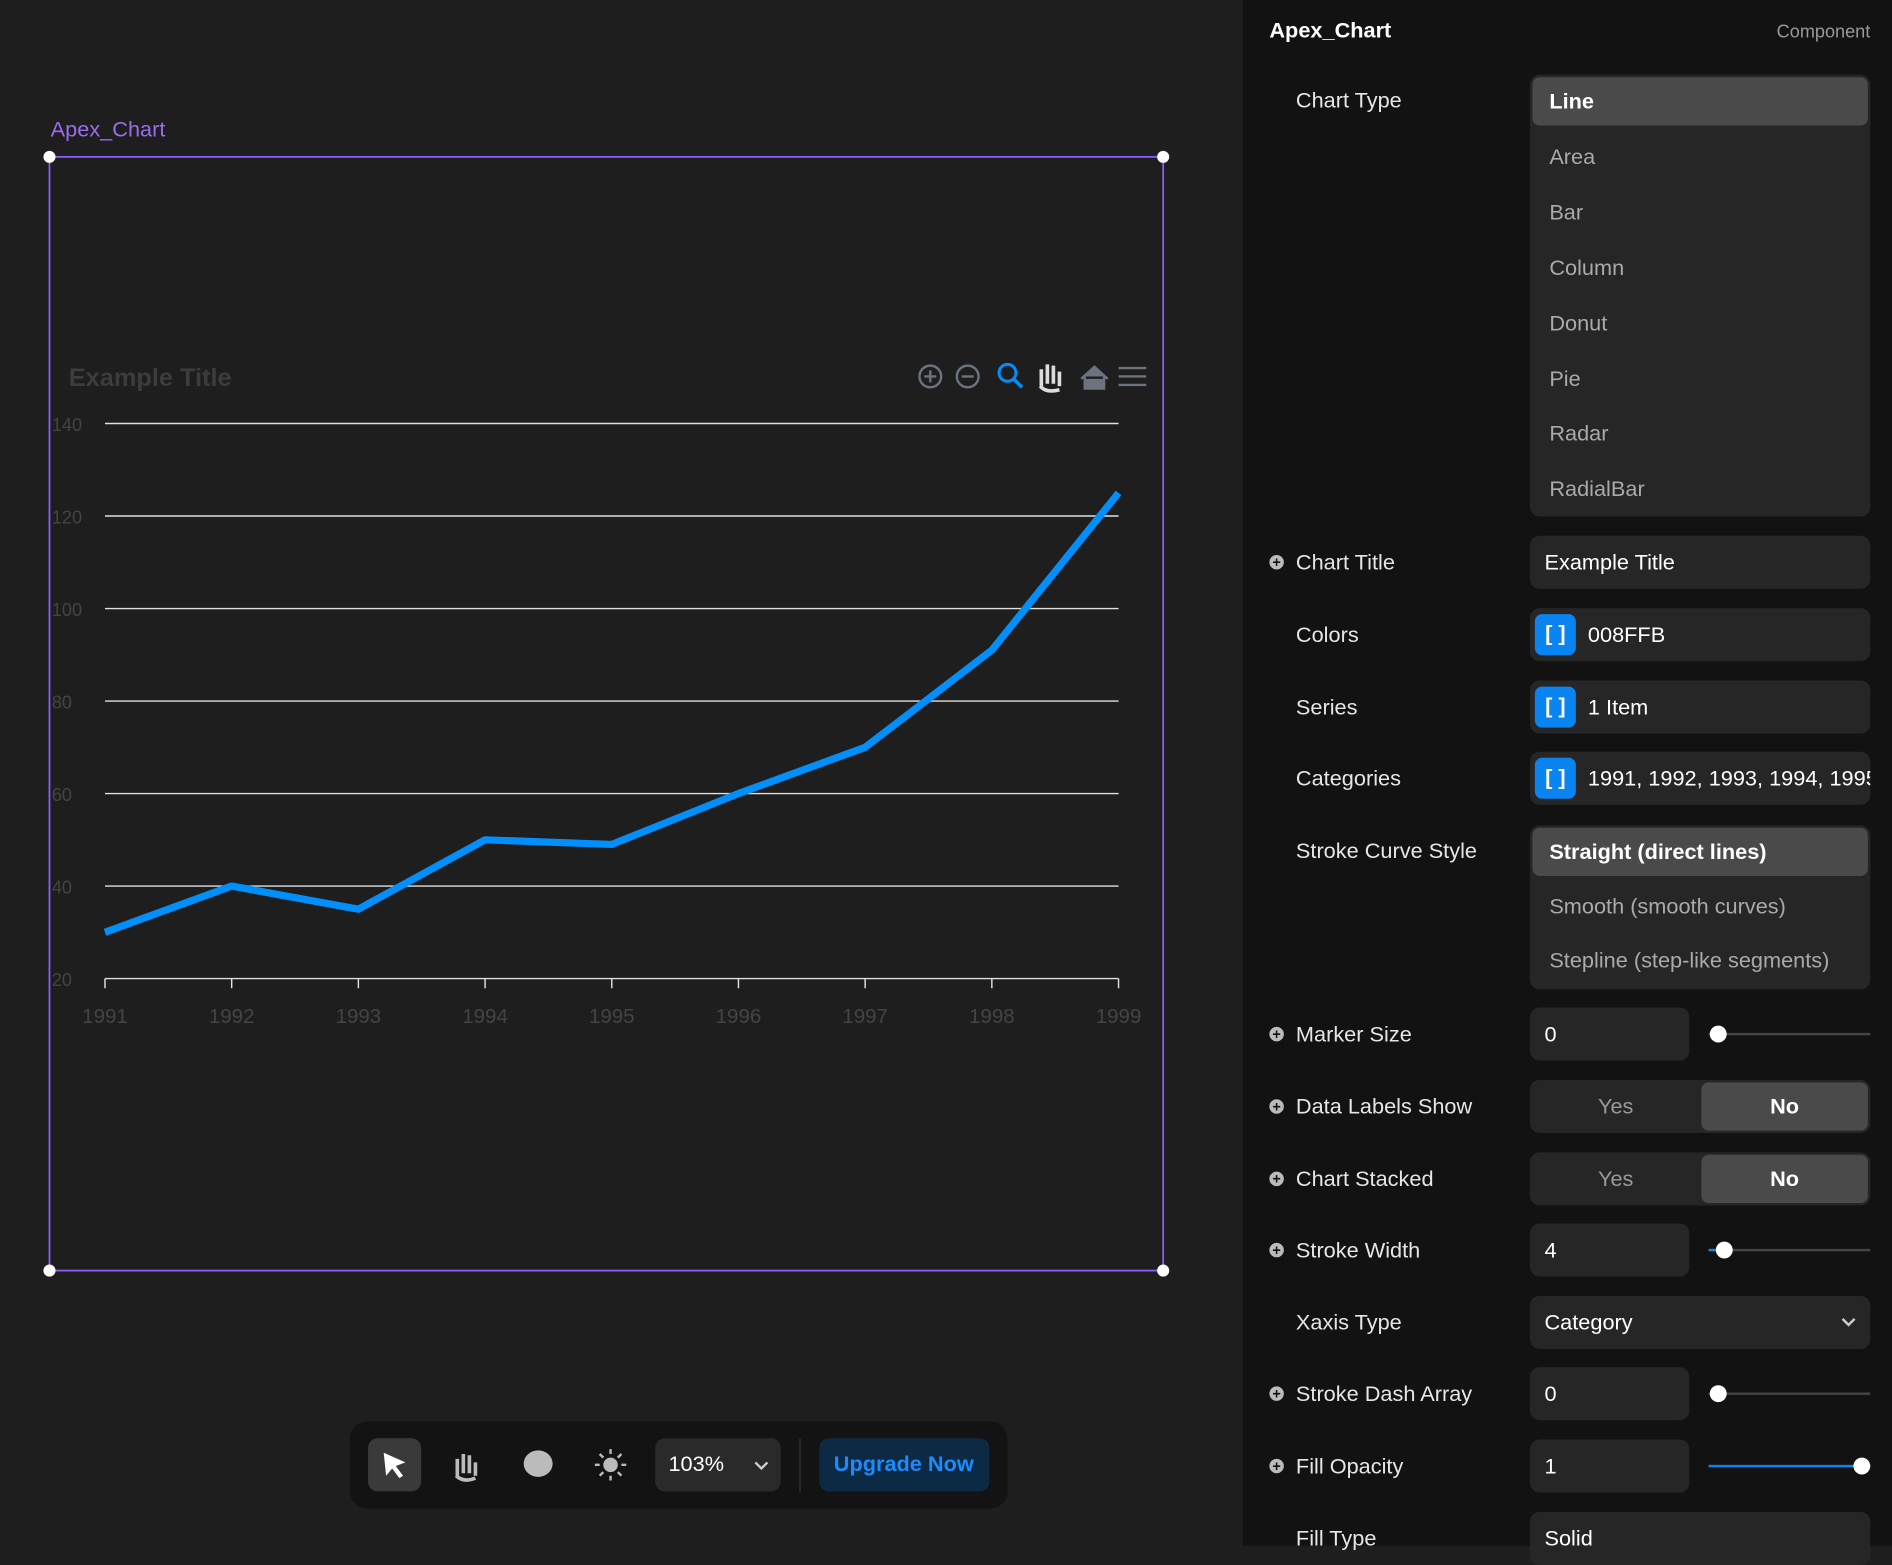 The image size is (1892, 1565). I want to click on upgrade-button, so click(904, 1465).